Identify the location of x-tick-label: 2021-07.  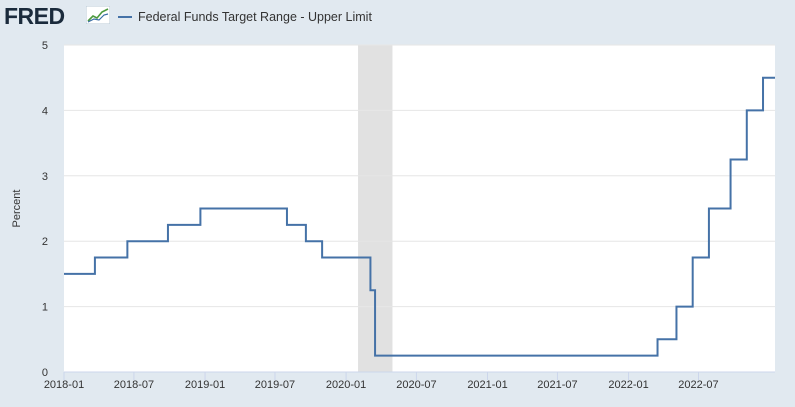
(557, 385).